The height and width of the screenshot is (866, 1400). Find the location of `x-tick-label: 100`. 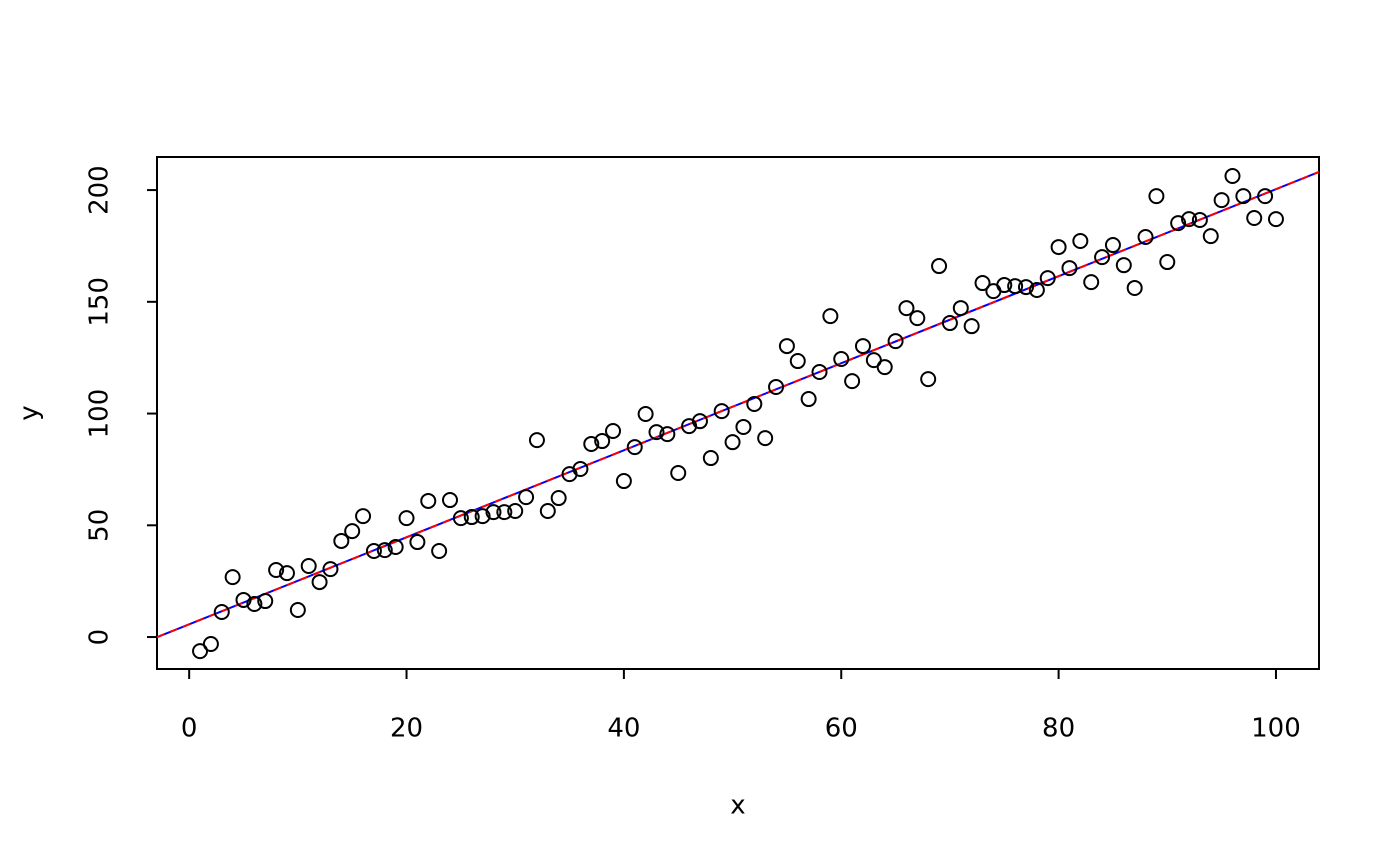

x-tick-label: 100 is located at coordinates (1276, 729).